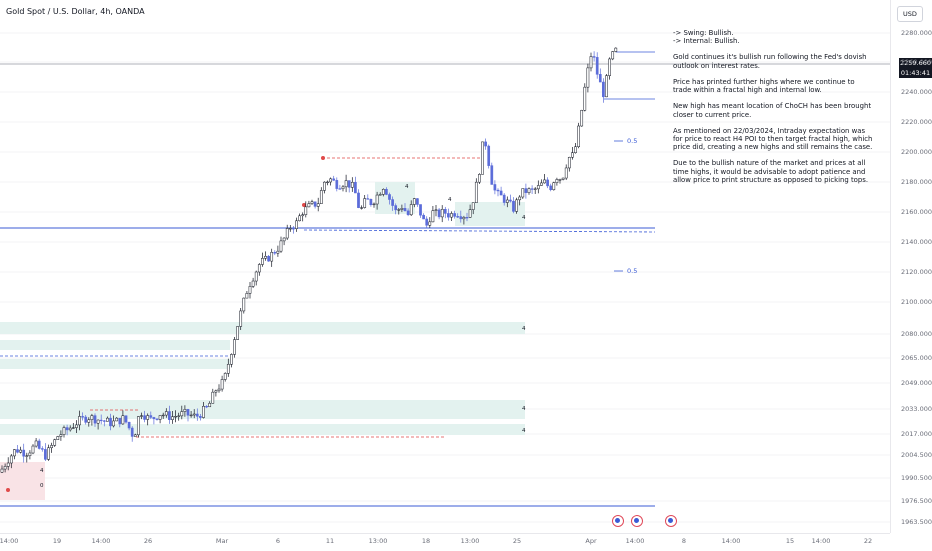 The image size is (932, 551). I want to click on price-tick-label: 2049.000, so click(916, 383).